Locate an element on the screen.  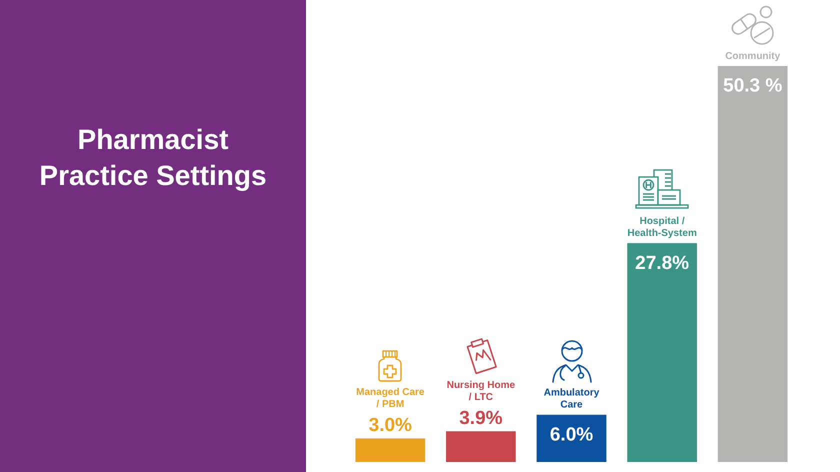
data-label: 3.9% is located at coordinates (481, 419).